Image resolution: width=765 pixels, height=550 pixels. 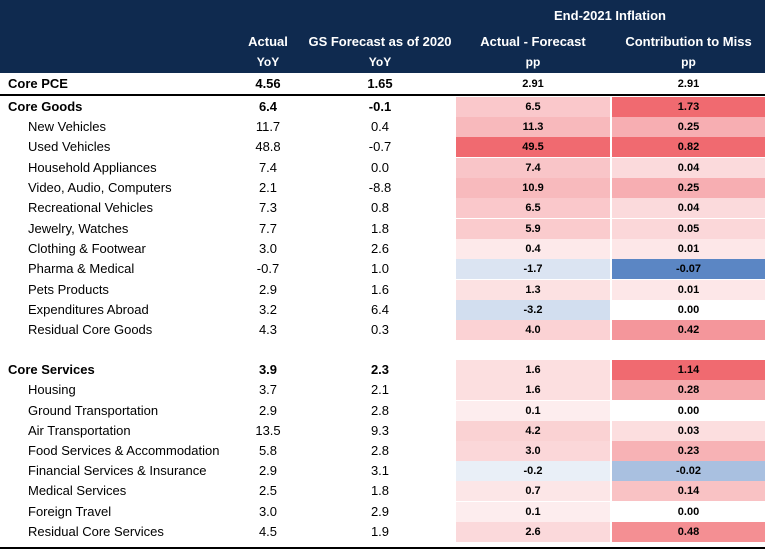 I want to click on actual-value: 2.5, so click(x=268, y=490).